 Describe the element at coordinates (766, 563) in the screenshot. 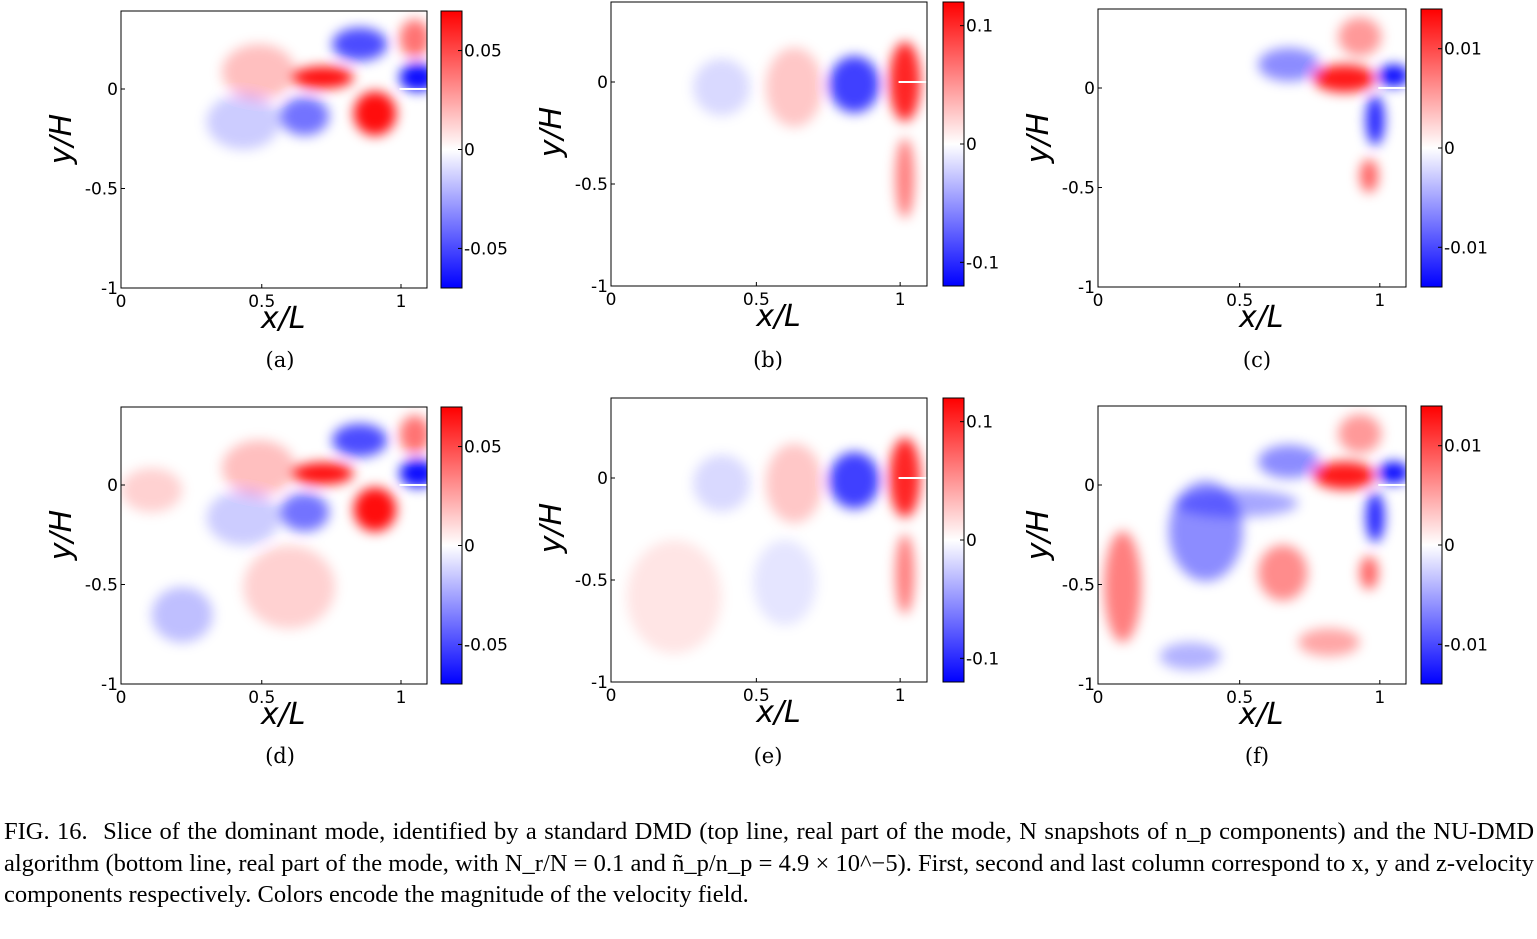

I see `panel-e: 0 0.5 1 0 -0.5 -1 x/L y/H 0.1 0 -0.1` at that location.